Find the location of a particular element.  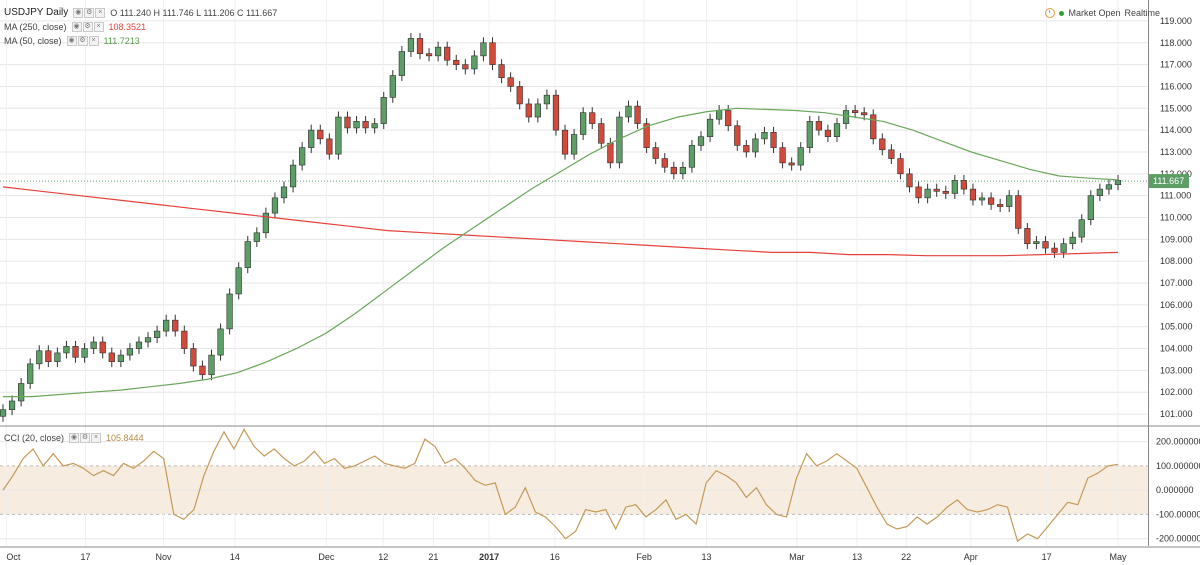

time-tick-label: Nov is located at coordinates (164, 557).